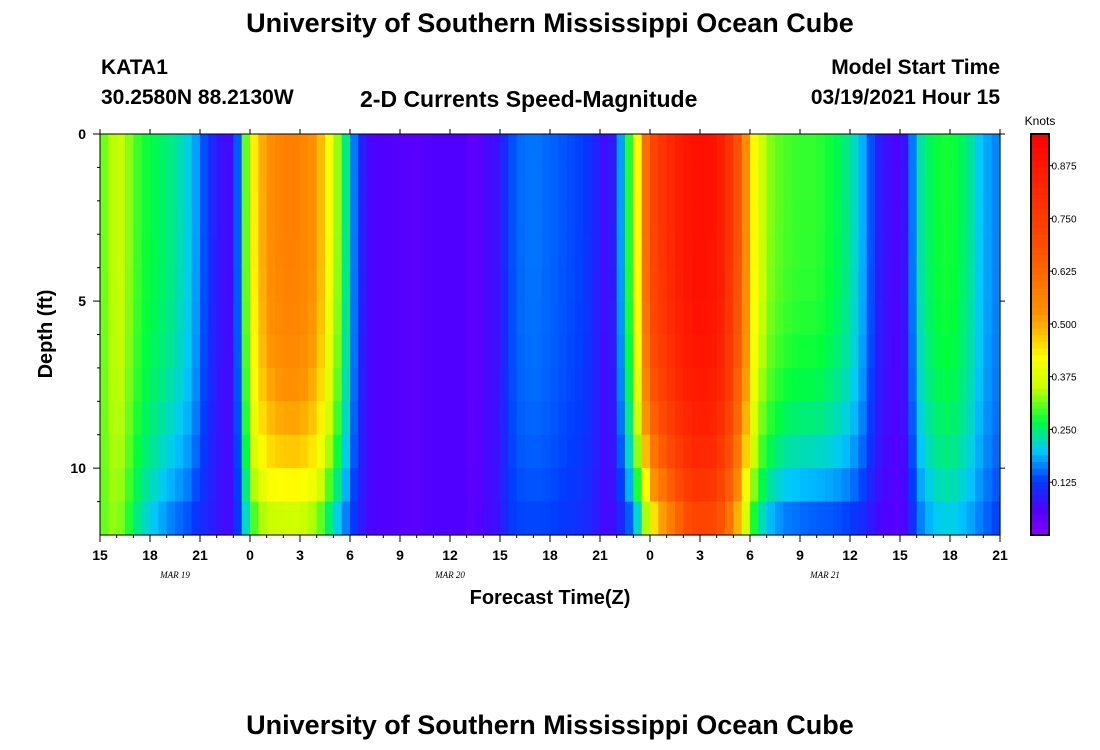  Describe the element at coordinates (82, 134) in the screenshot. I see `y-tick-label: 0` at that location.